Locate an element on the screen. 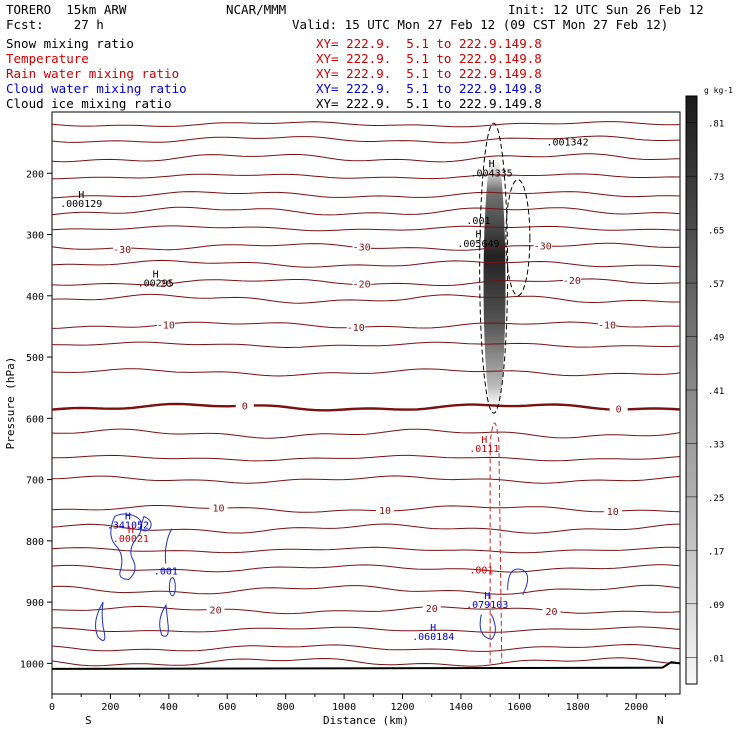 The image size is (740, 740). init-label: Init: 12 UTC Sun 26 Feb 12 is located at coordinates (606, 9).